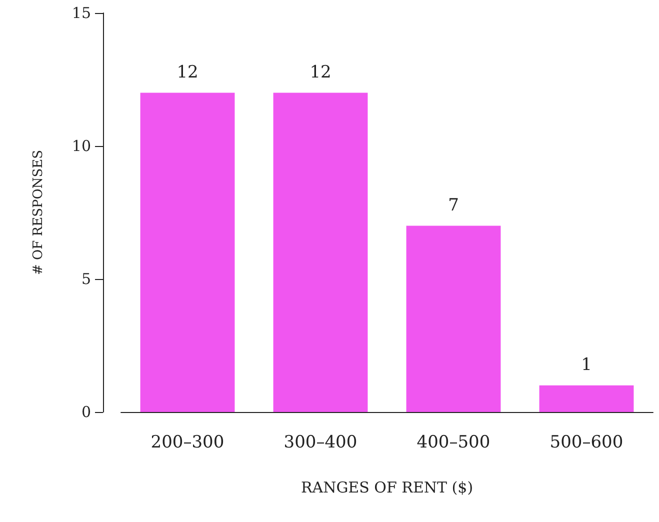 The width and height of the screenshot is (659, 522). Describe the element at coordinates (587, 442) in the screenshot. I see `x-tick-label: 500–600` at that location.